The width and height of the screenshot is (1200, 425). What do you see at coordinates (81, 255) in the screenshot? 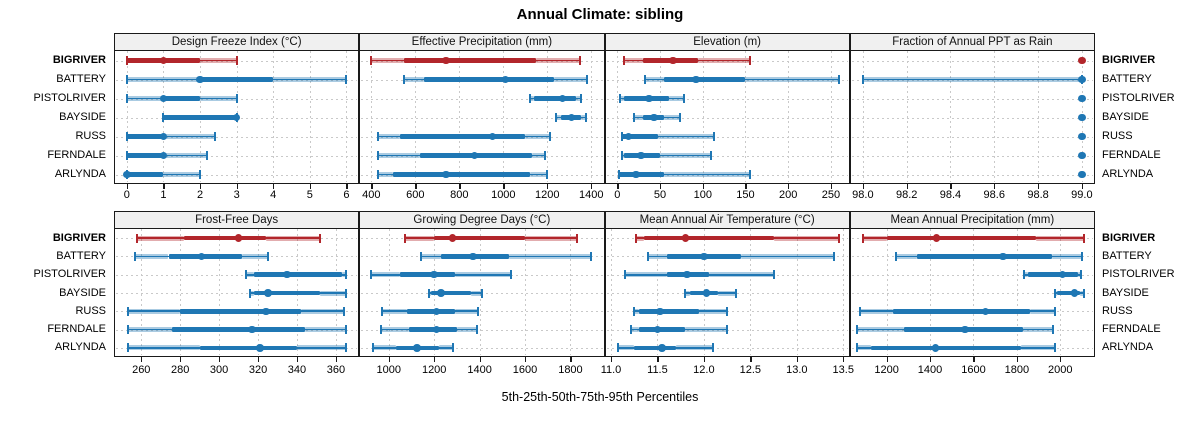
I see `station-label-battery: BATTERY` at bounding box center [81, 255].